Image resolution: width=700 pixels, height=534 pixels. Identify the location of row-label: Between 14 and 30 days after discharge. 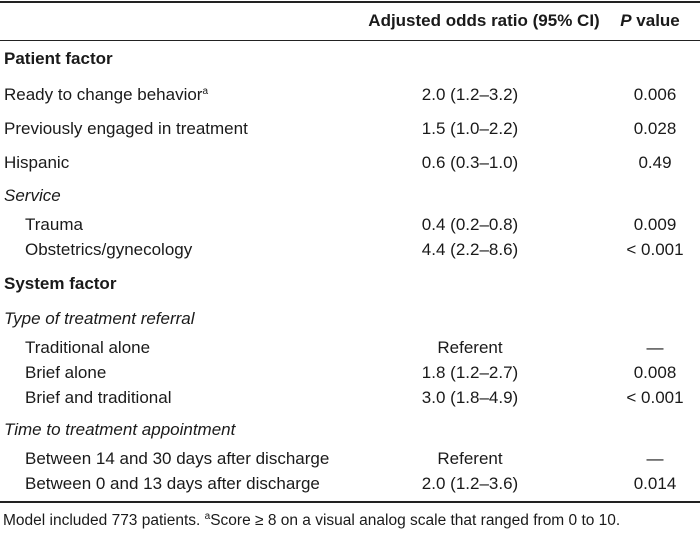
(177, 459).